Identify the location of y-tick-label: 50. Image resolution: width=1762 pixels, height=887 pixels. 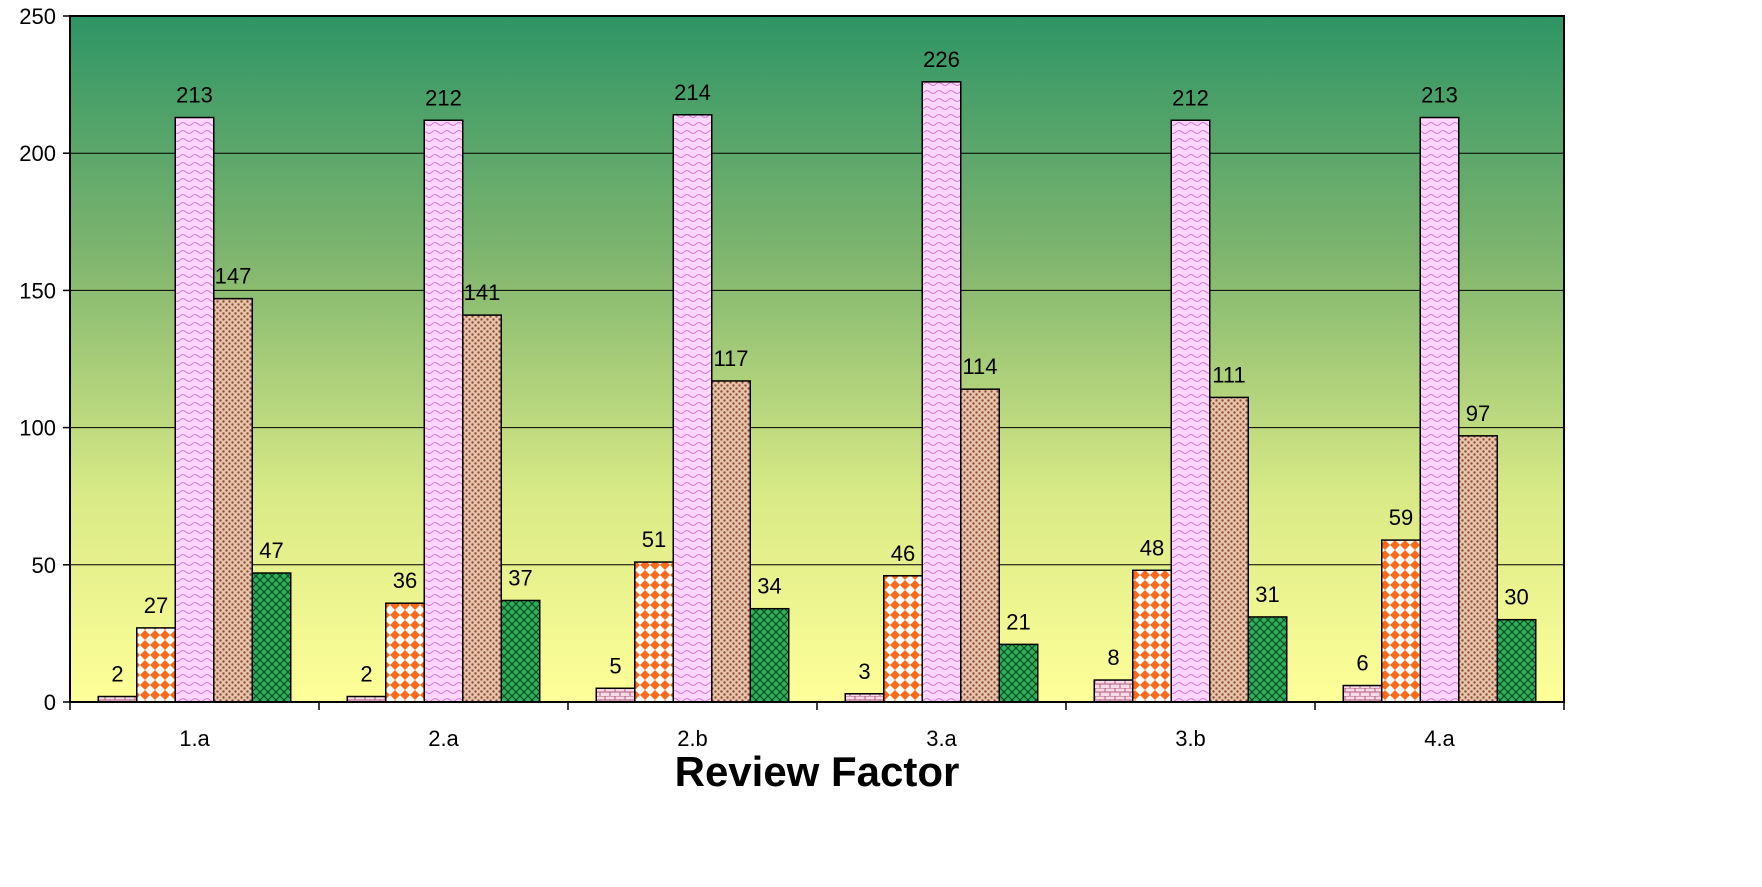
(44, 565).